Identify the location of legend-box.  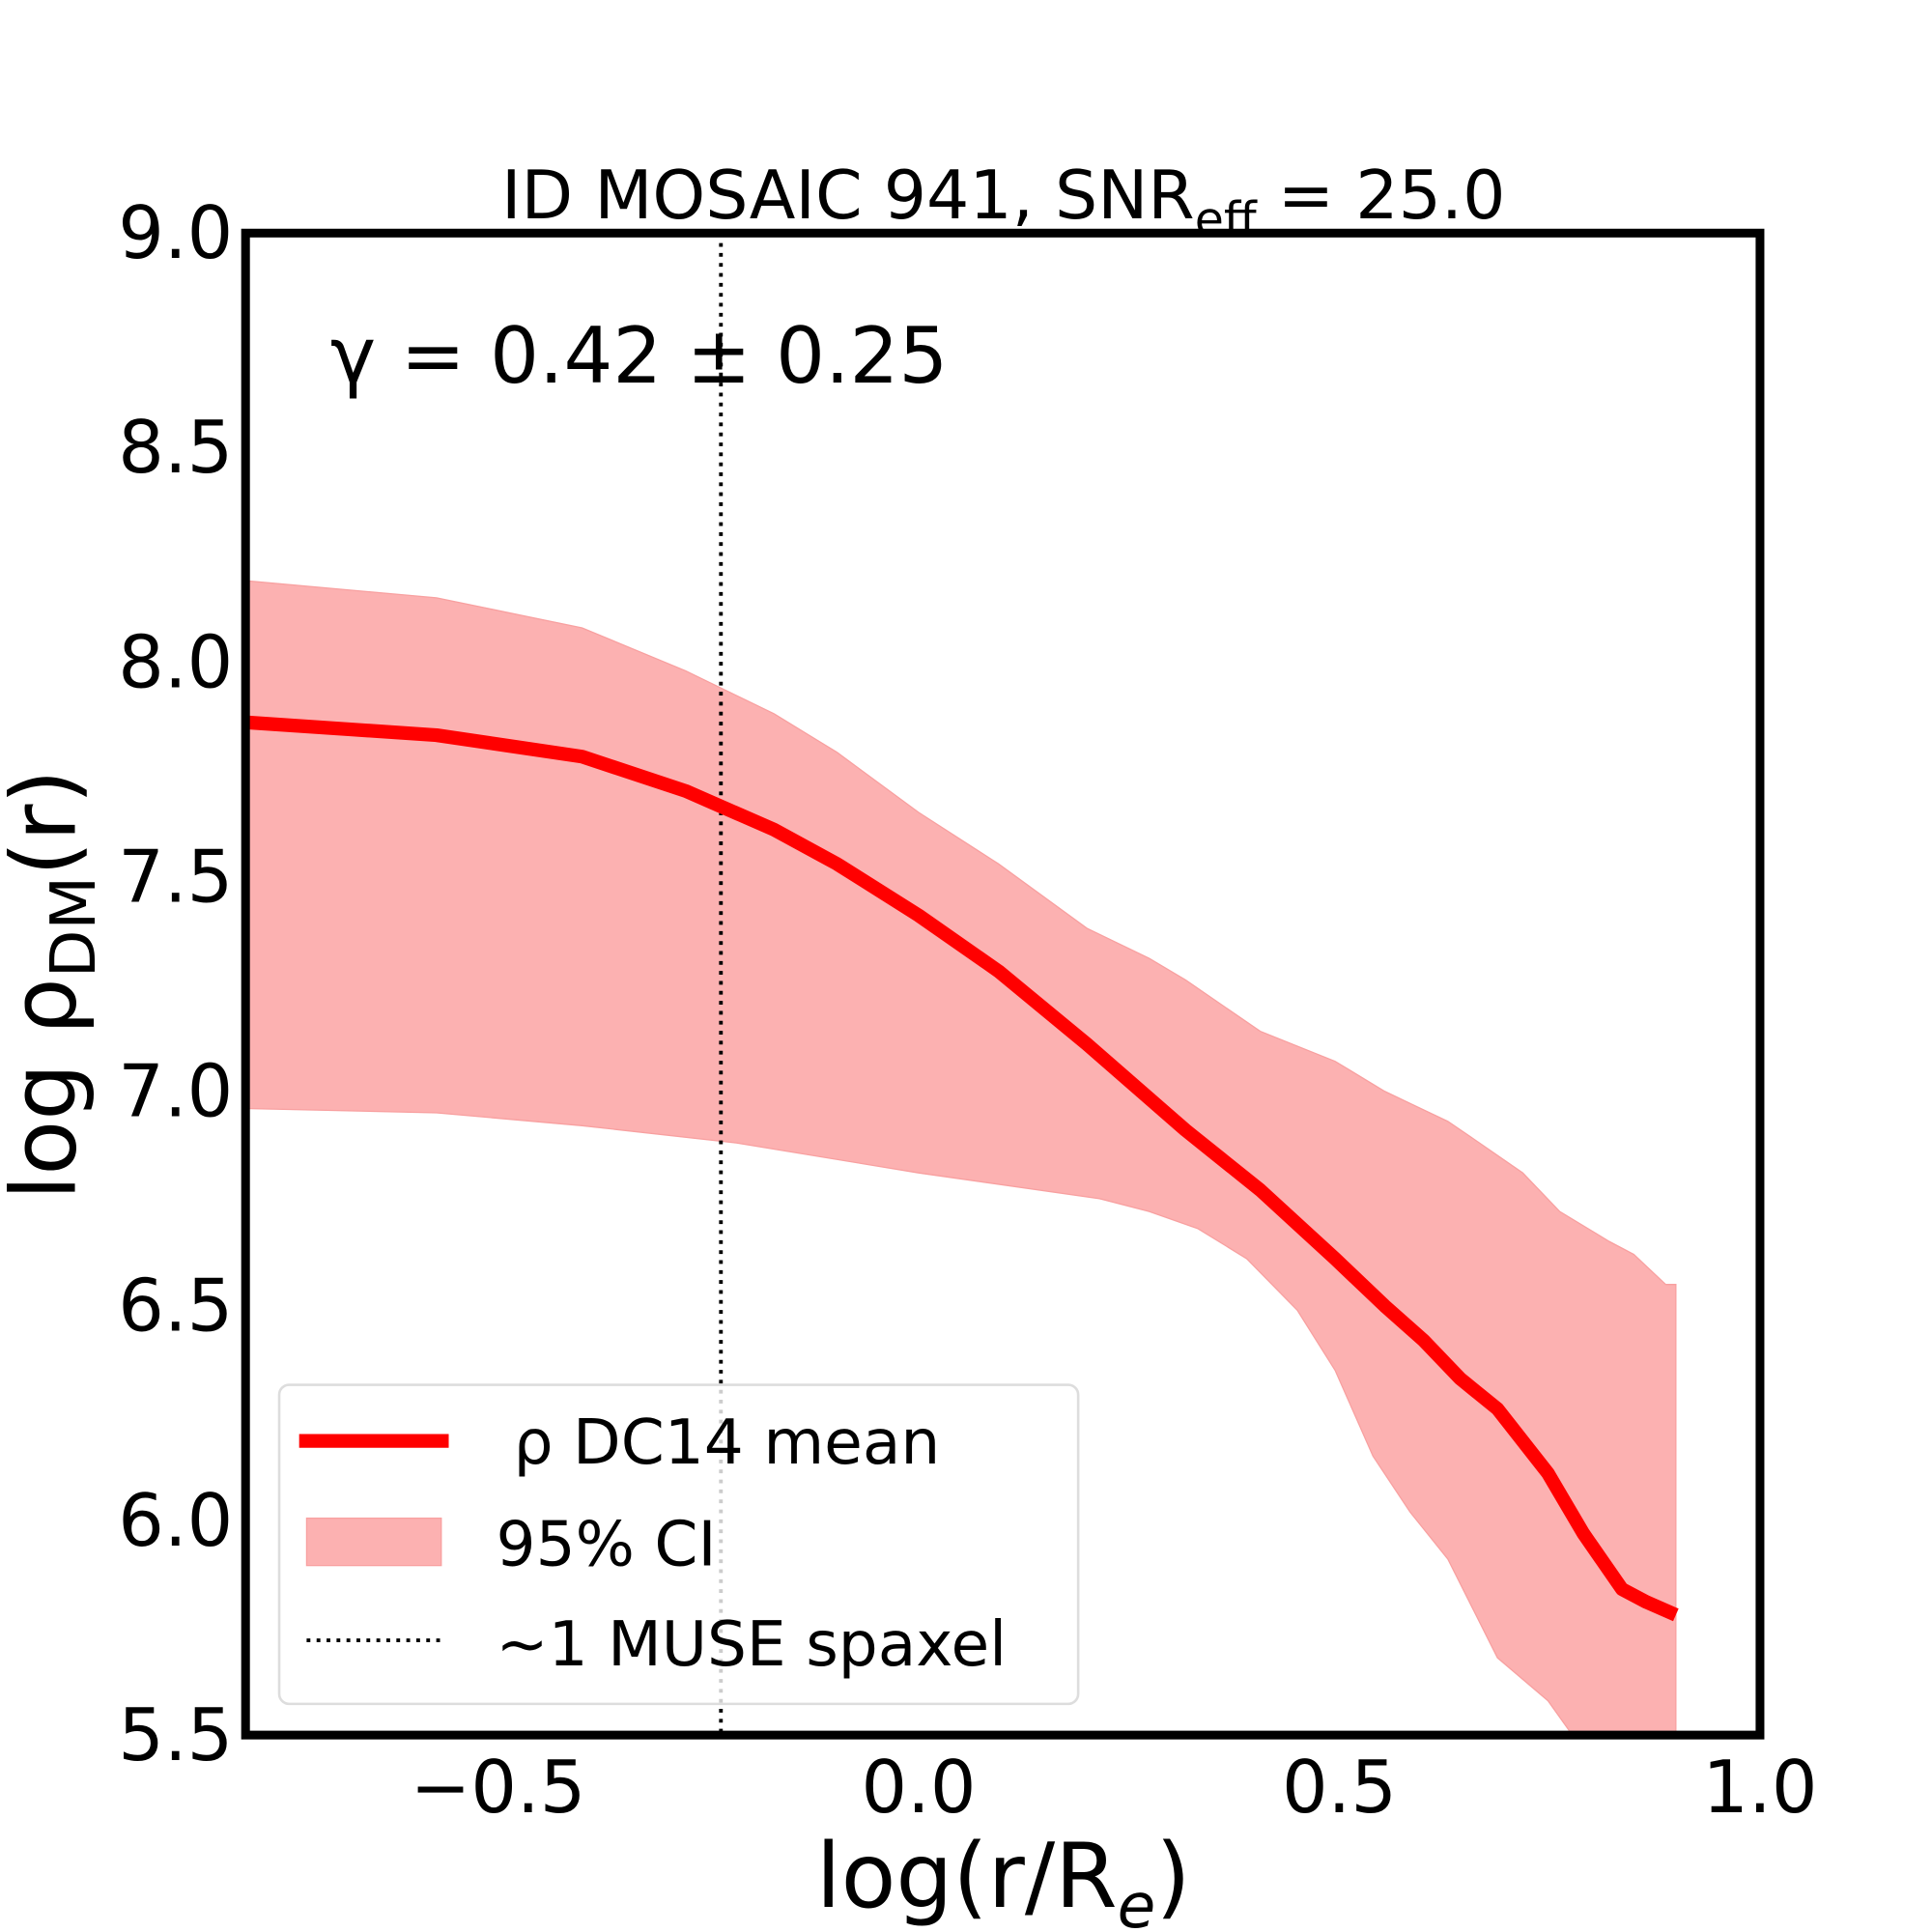
(678, 1544).